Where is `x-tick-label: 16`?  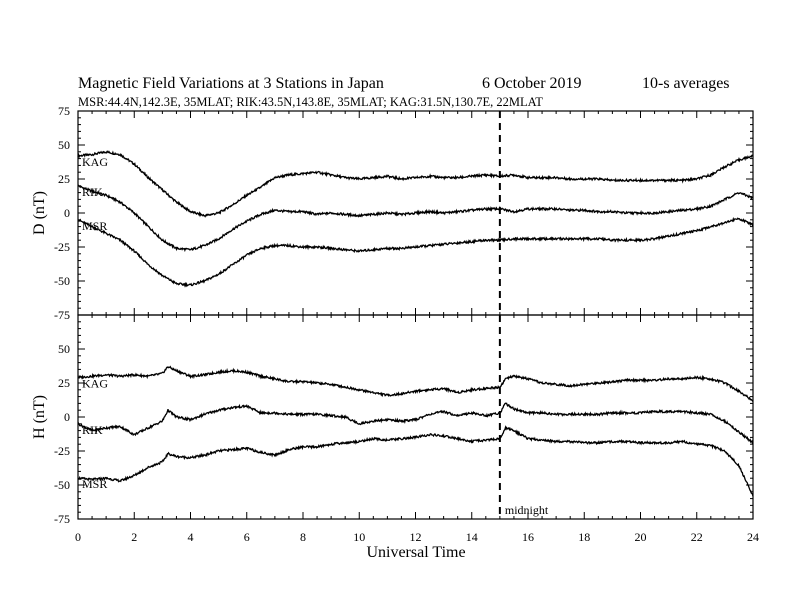 x-tick-label: 16 is located at coordinates (528, 537).